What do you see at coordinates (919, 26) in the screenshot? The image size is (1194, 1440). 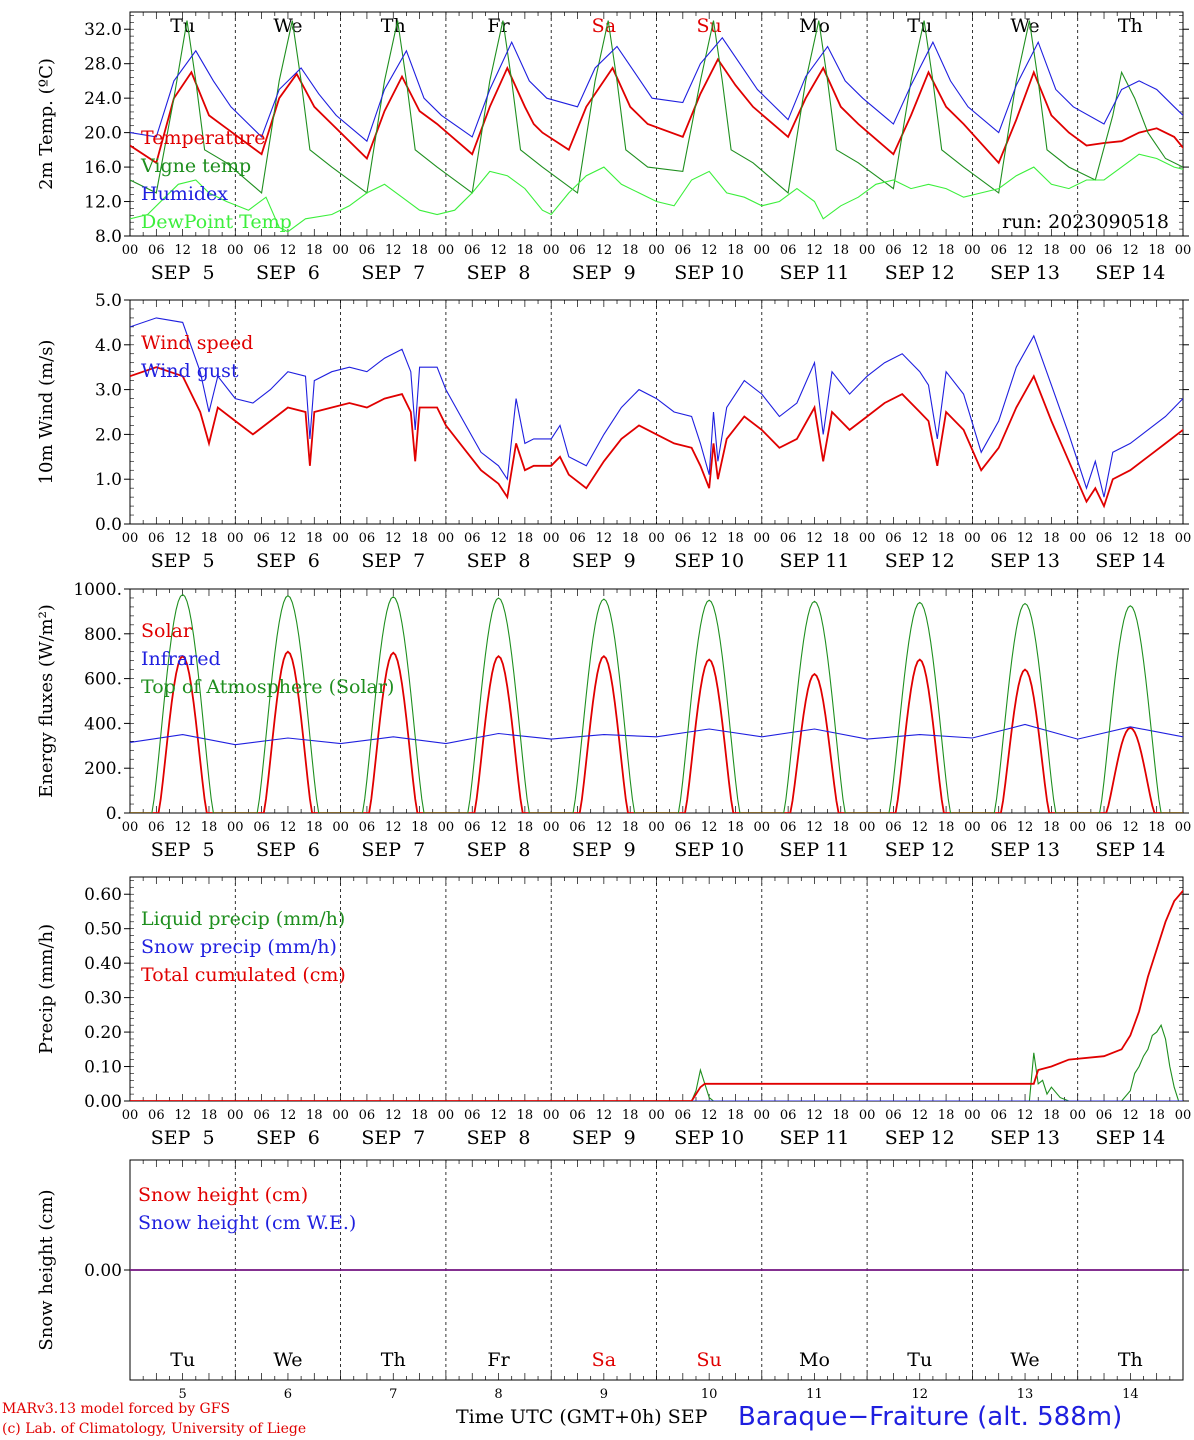 I see `weekday-label: Tu` at bounding box center [919, 26].